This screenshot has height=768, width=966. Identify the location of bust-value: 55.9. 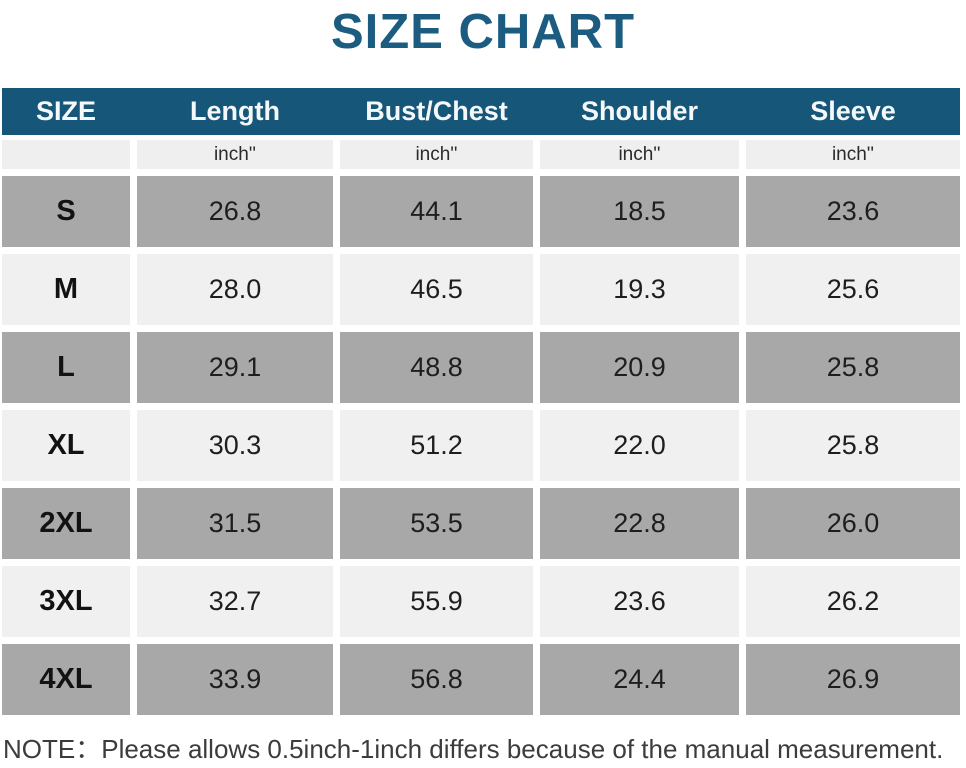
(436, 601).